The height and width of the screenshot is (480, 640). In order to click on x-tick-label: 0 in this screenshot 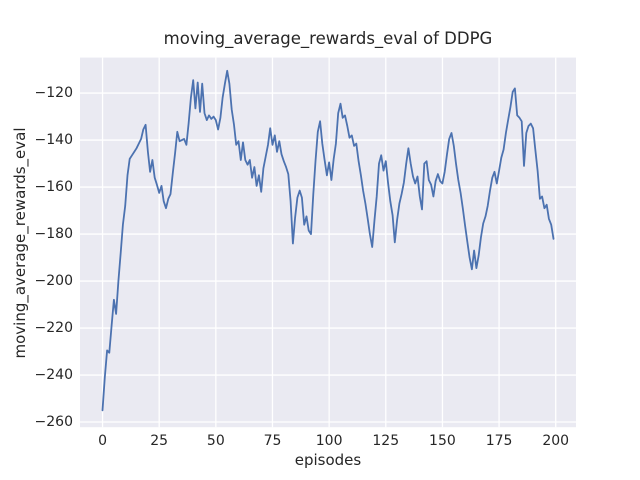, I will do `click(102, 441)`.